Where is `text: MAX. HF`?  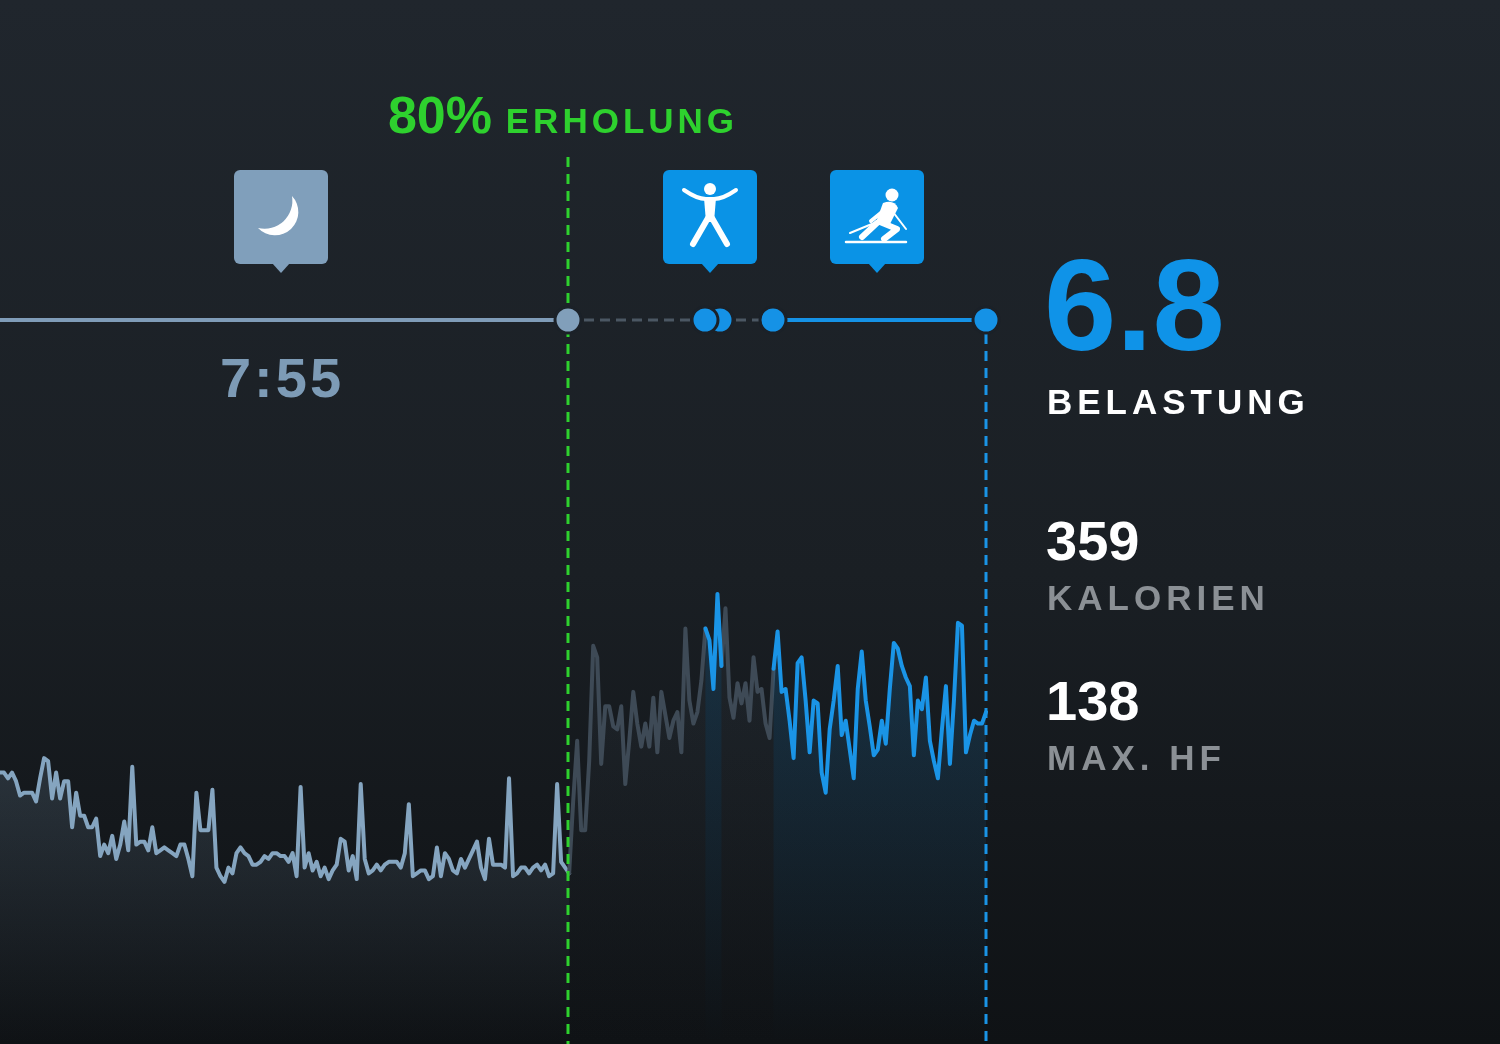
text: MAX. HF is located at coordinates (1136, 757).